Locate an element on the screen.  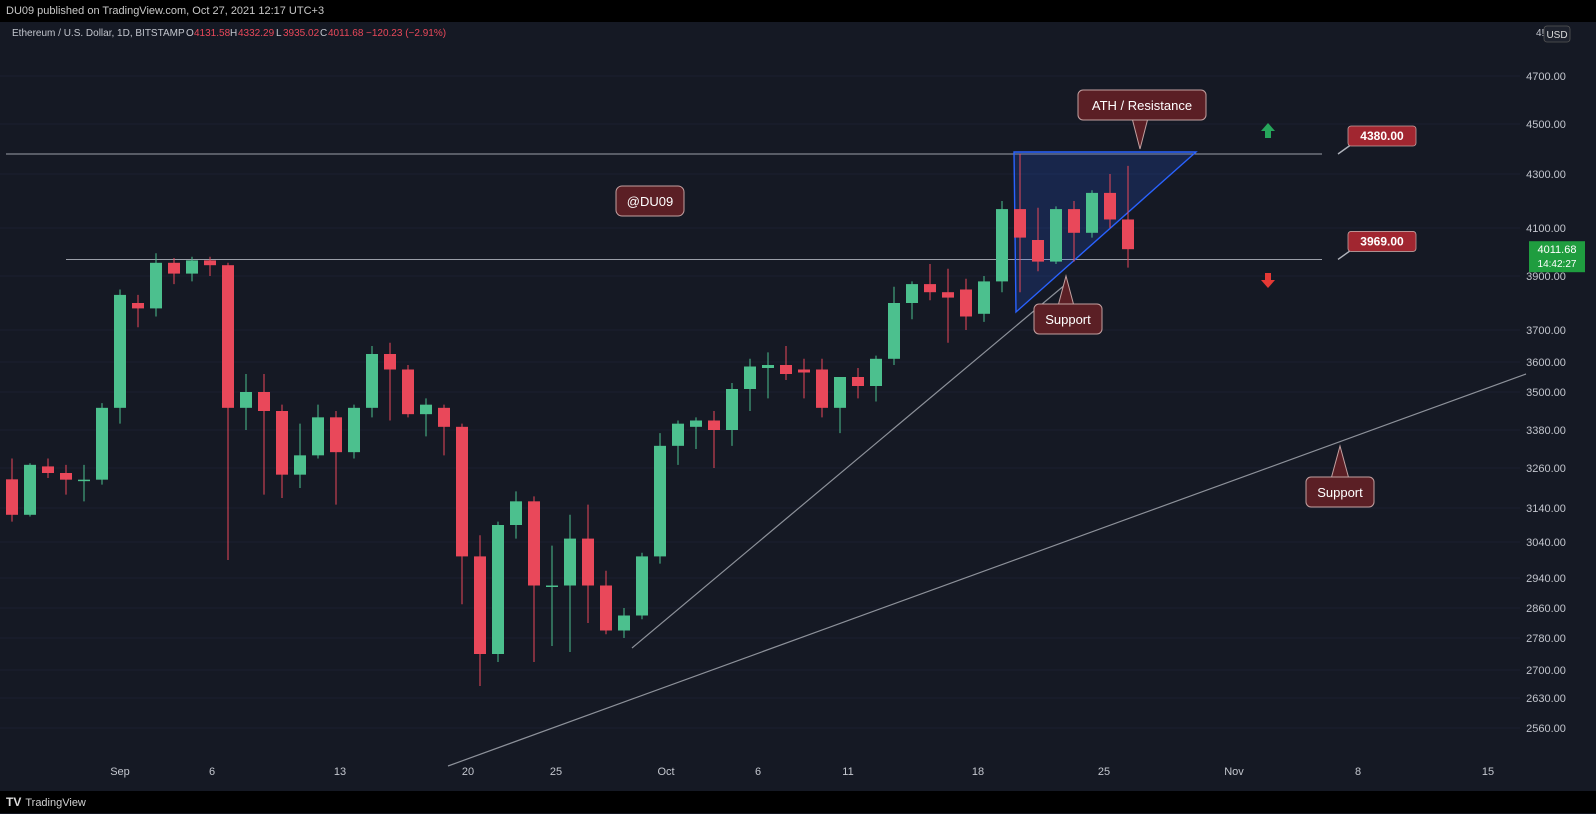
price-axis-tick: 3700.00 is located at coordinates (1546, 331).